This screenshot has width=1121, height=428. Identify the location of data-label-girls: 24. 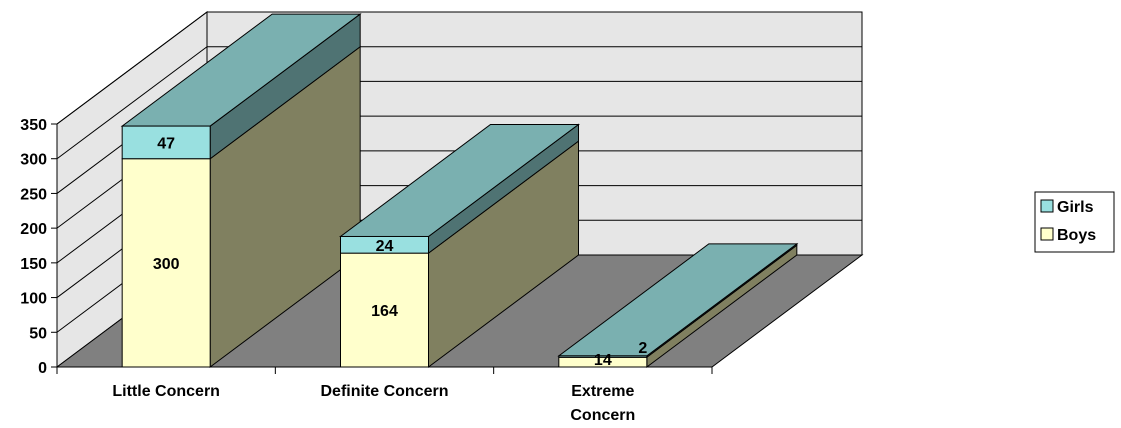
(385, 246).